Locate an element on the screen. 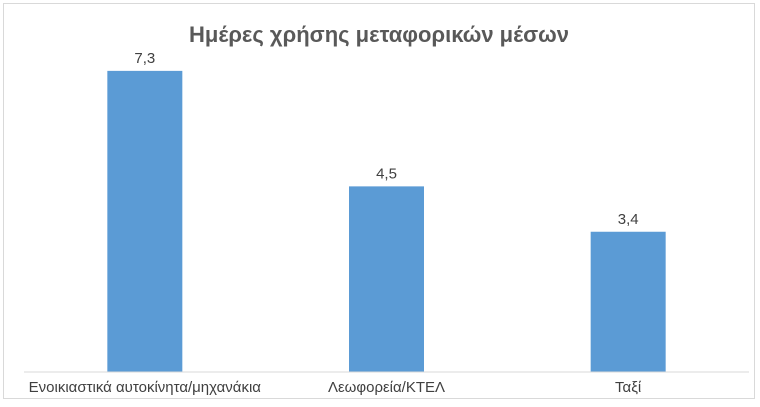 The height and width of the screenshot is (407, 760). x-tick-label-0: Ενοικιαστικά αυτοκίνητα/μηχανάκια is located at coordinates (145, 387).